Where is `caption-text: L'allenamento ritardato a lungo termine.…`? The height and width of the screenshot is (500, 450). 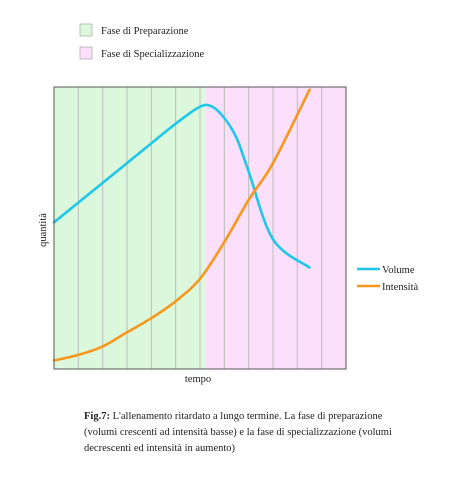 caption-text: L'allenamento ritardato a lungo termine.… is located at coordinates (238, 432).